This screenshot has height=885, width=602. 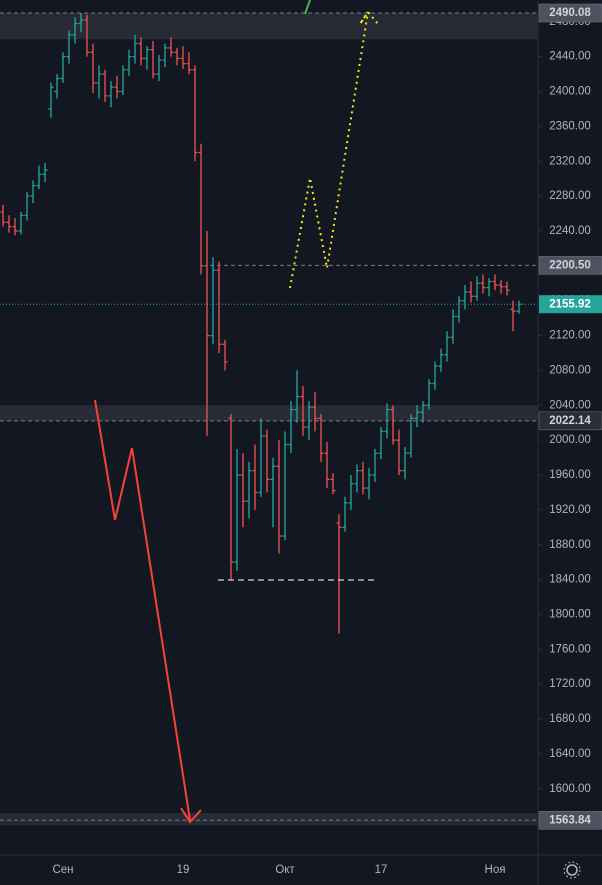 I want to click on y-tick-label: 2040.00, so click(x=570, y=405).